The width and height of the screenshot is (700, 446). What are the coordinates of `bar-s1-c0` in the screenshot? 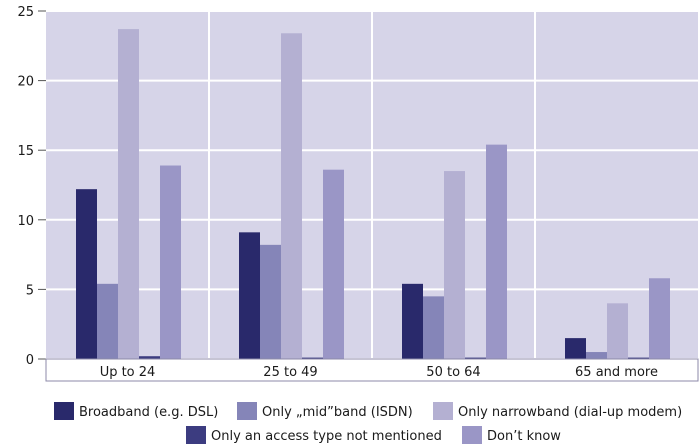 It's located at (107, 321).